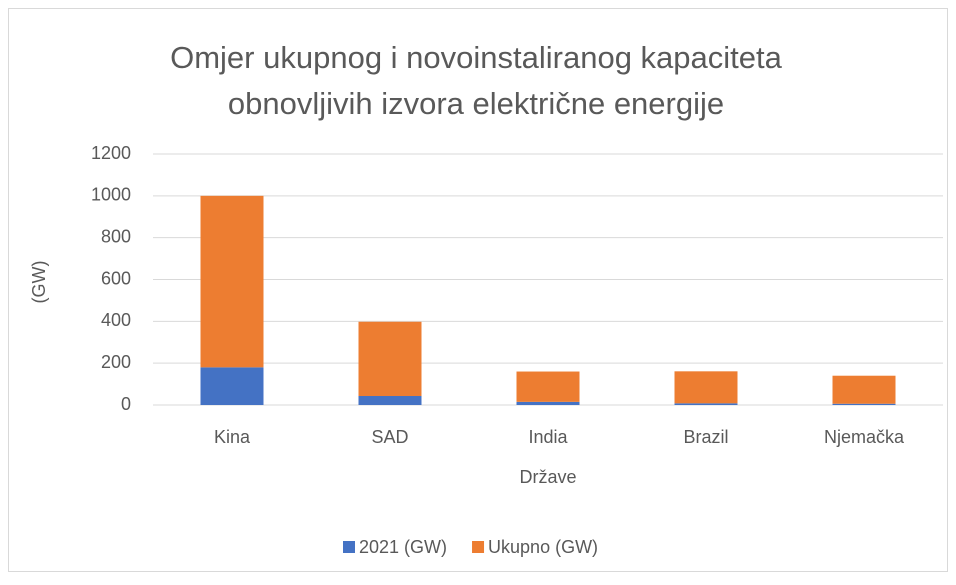  I want to click on legend-label: 2021 (GW), so click(403, 547).